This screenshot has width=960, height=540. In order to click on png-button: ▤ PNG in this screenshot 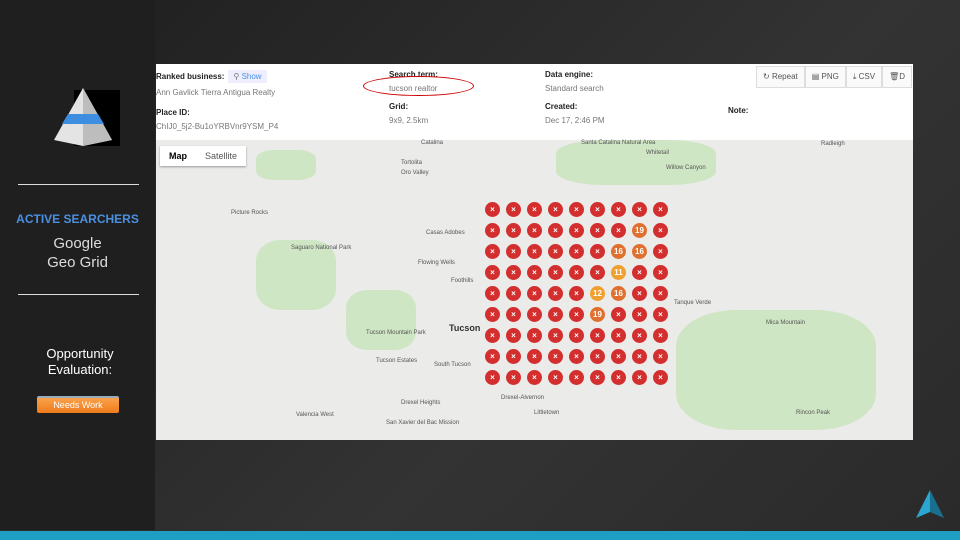, I will do `click(825, 77)`.